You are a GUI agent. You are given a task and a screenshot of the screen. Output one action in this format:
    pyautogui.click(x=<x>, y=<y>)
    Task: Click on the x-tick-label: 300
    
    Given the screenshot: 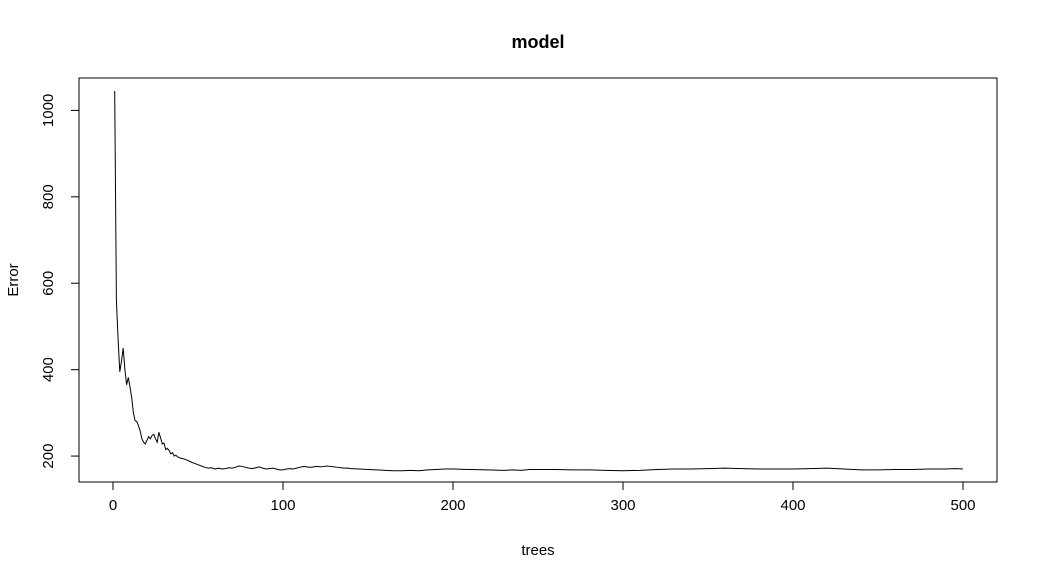 What is the action you would take?
    pyautogui.click(x=622, y=505)
    